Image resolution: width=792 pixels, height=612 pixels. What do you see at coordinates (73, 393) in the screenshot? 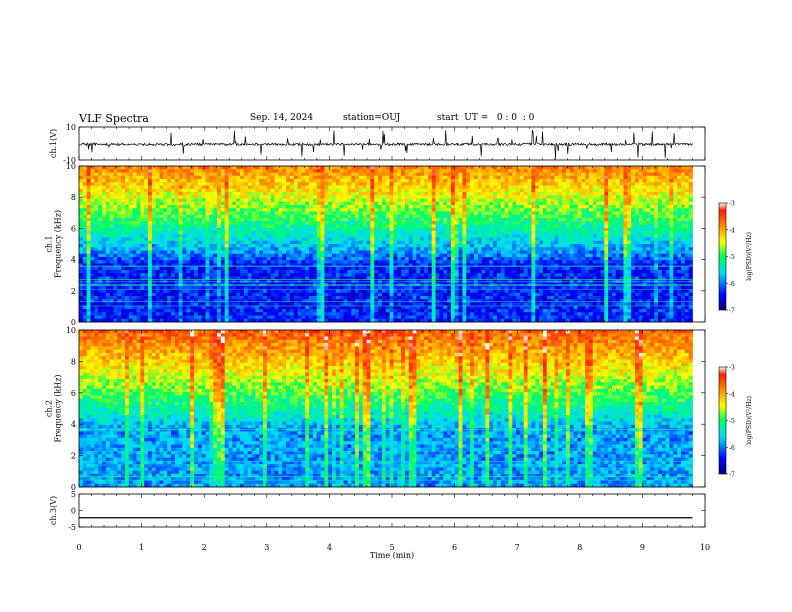
I see `ch2-spec-ytick-label: 6` at bounding box center [73, 393].